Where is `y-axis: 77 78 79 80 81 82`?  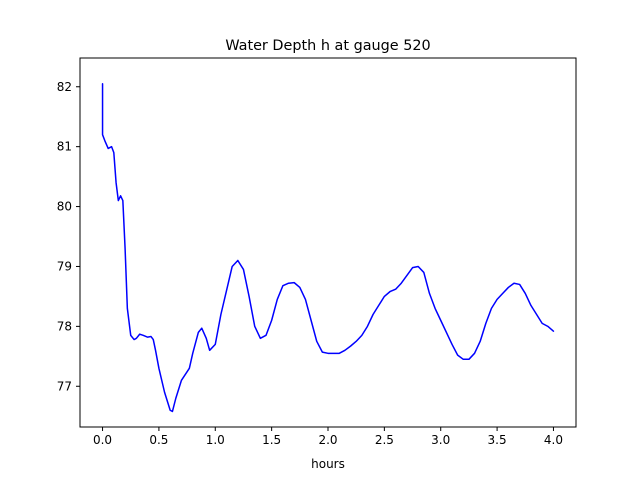
y-axis: 77 78 79 80 81 82 is located at coordinates (68, 236).